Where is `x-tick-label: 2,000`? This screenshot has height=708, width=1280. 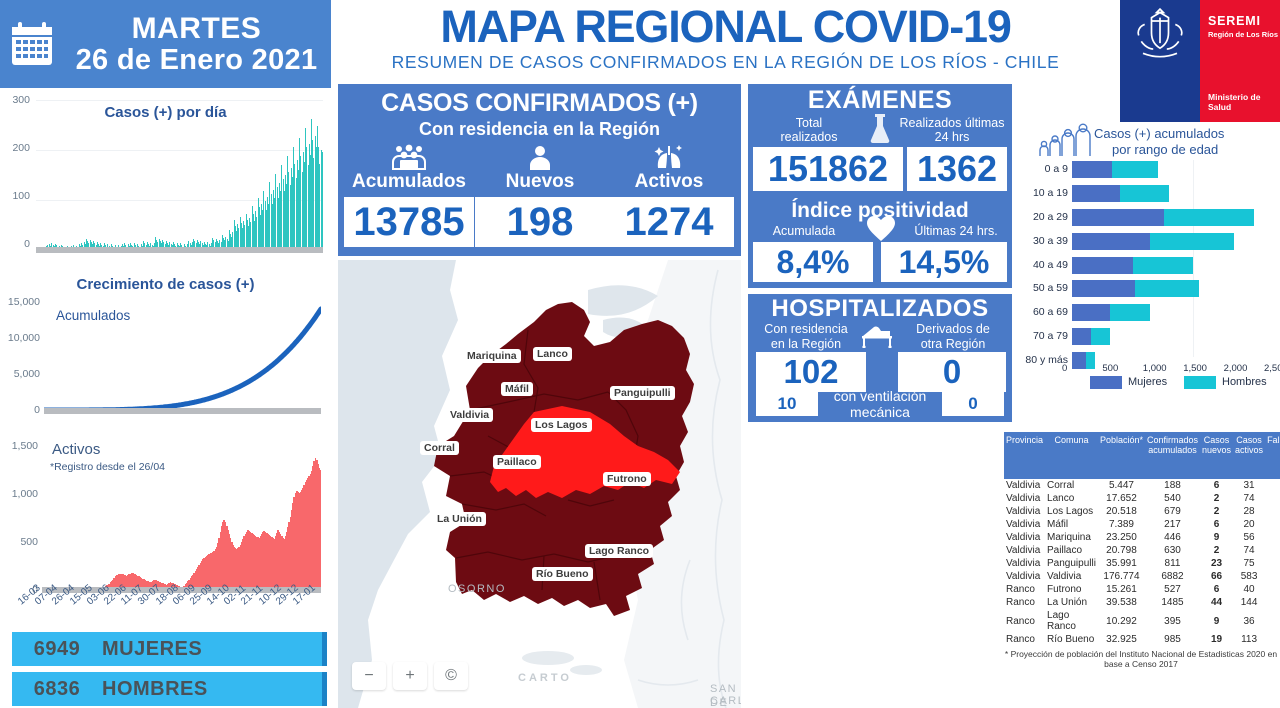 x-tick-label: 2,000 is located at coordinates (1235, 368).